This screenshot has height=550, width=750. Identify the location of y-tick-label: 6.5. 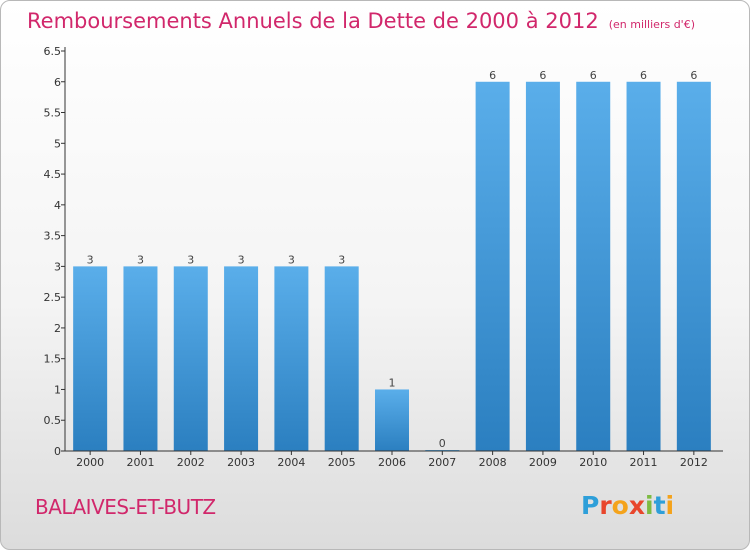
(53, 51).